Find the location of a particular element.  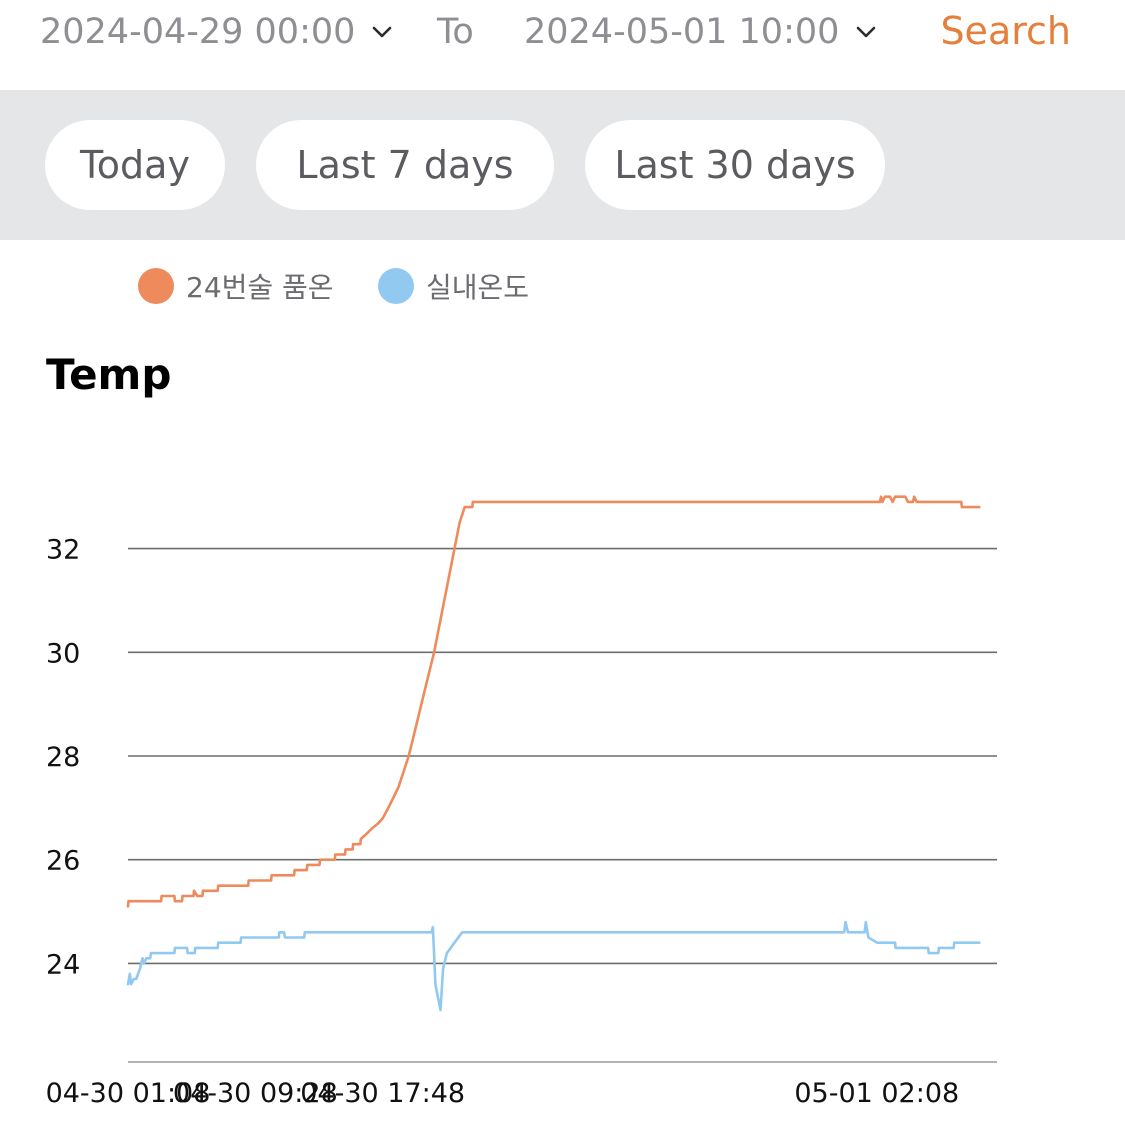

end-date-value: 2024-05-01 10:00 is located at coordinates (682, 32).